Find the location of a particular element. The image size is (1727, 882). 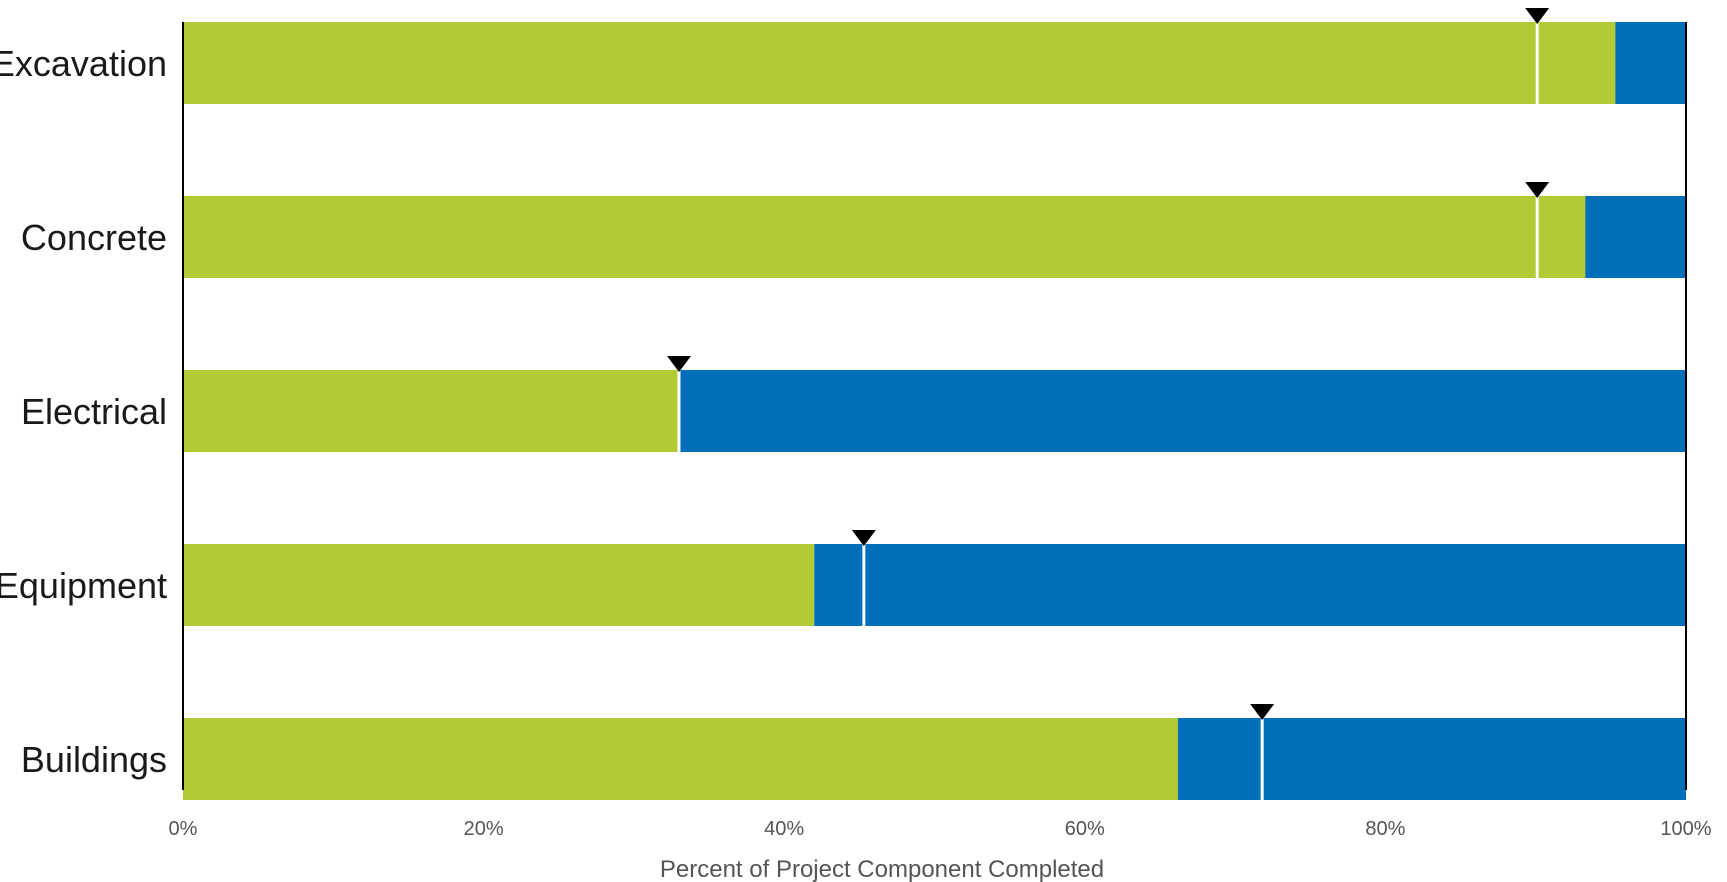

marker-triangle-concrete is located at coordinates (1537, 190).